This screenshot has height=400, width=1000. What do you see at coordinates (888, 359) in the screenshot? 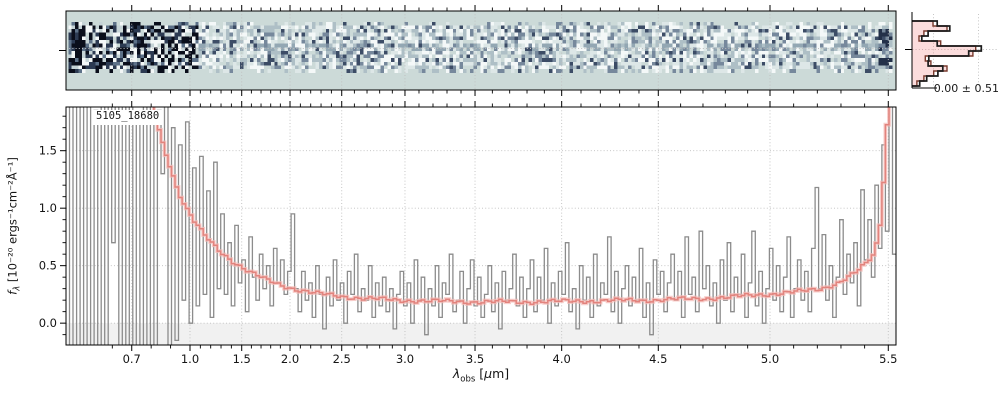
I see `x-tick-label: 5.5` at bounding box center [888, 359].